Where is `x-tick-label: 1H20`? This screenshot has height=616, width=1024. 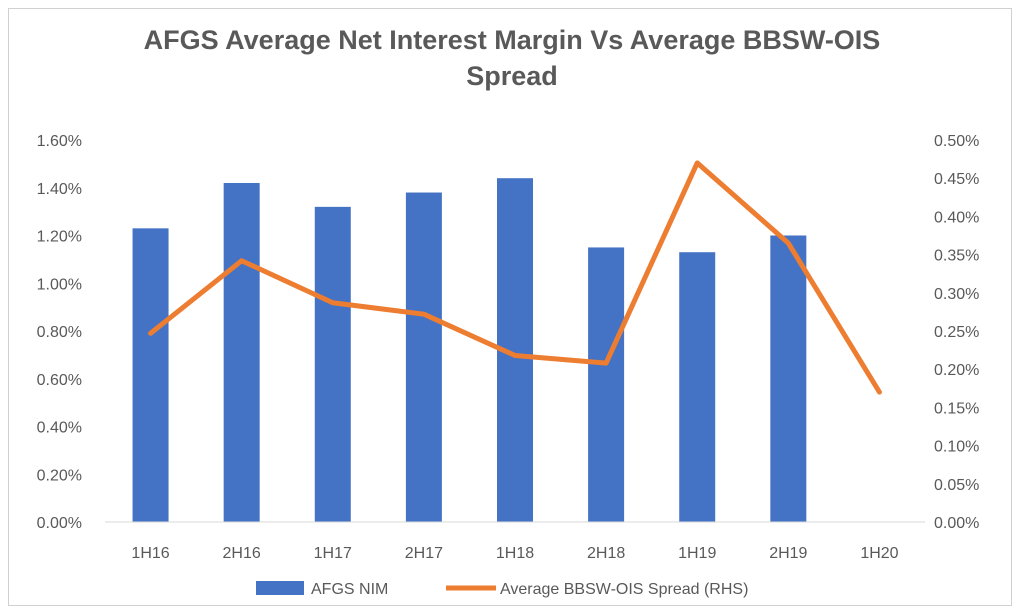
x-tick-label: 1H20 is located at coordinates (879, 553).